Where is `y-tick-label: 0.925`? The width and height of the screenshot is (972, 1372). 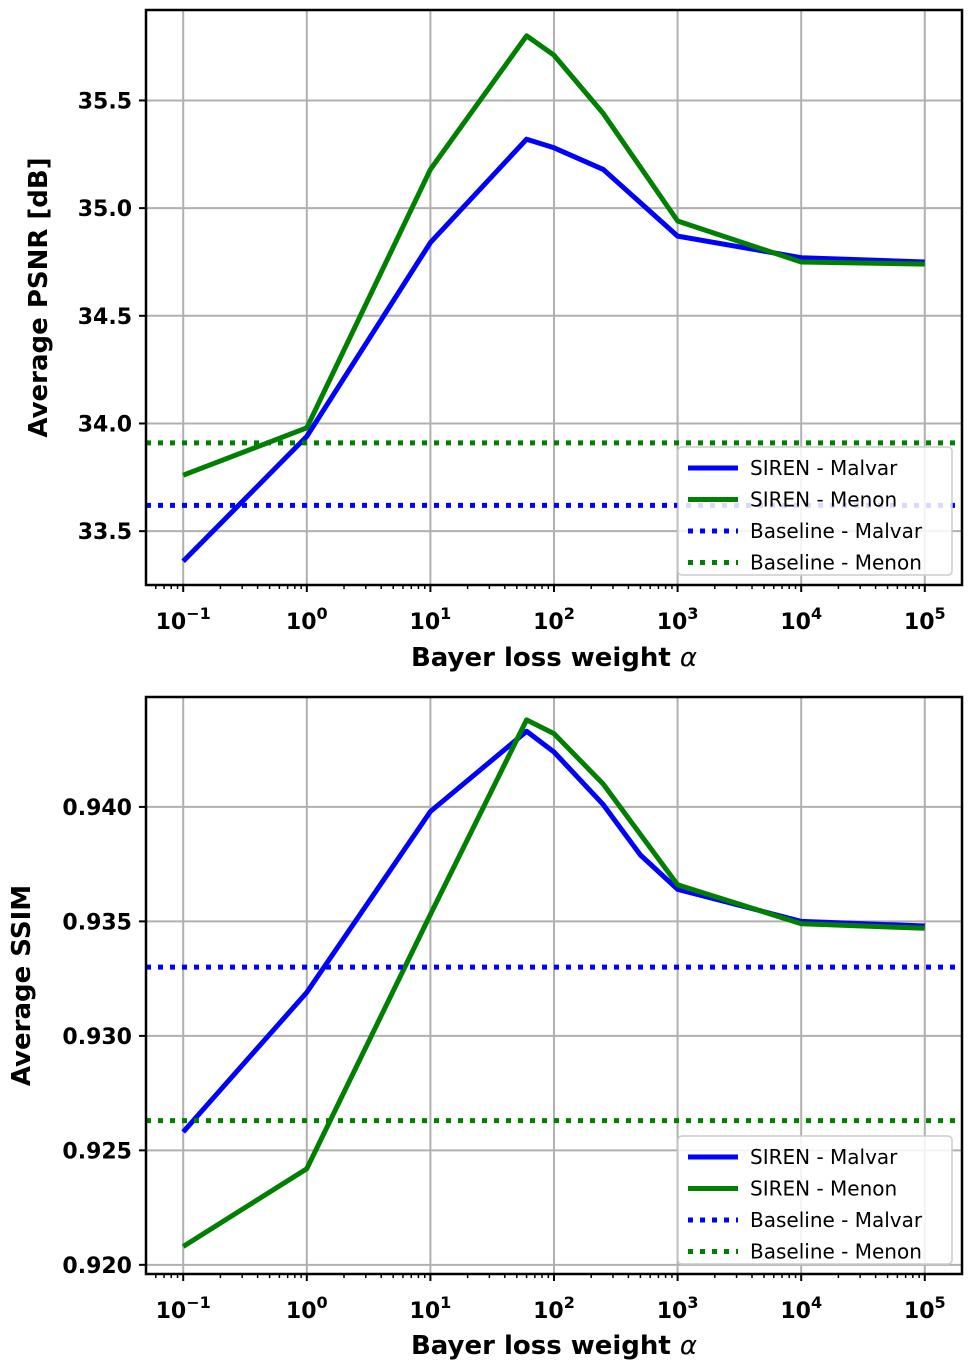
y-tick-label: 0.925 is located at coordinates (97, 1151).